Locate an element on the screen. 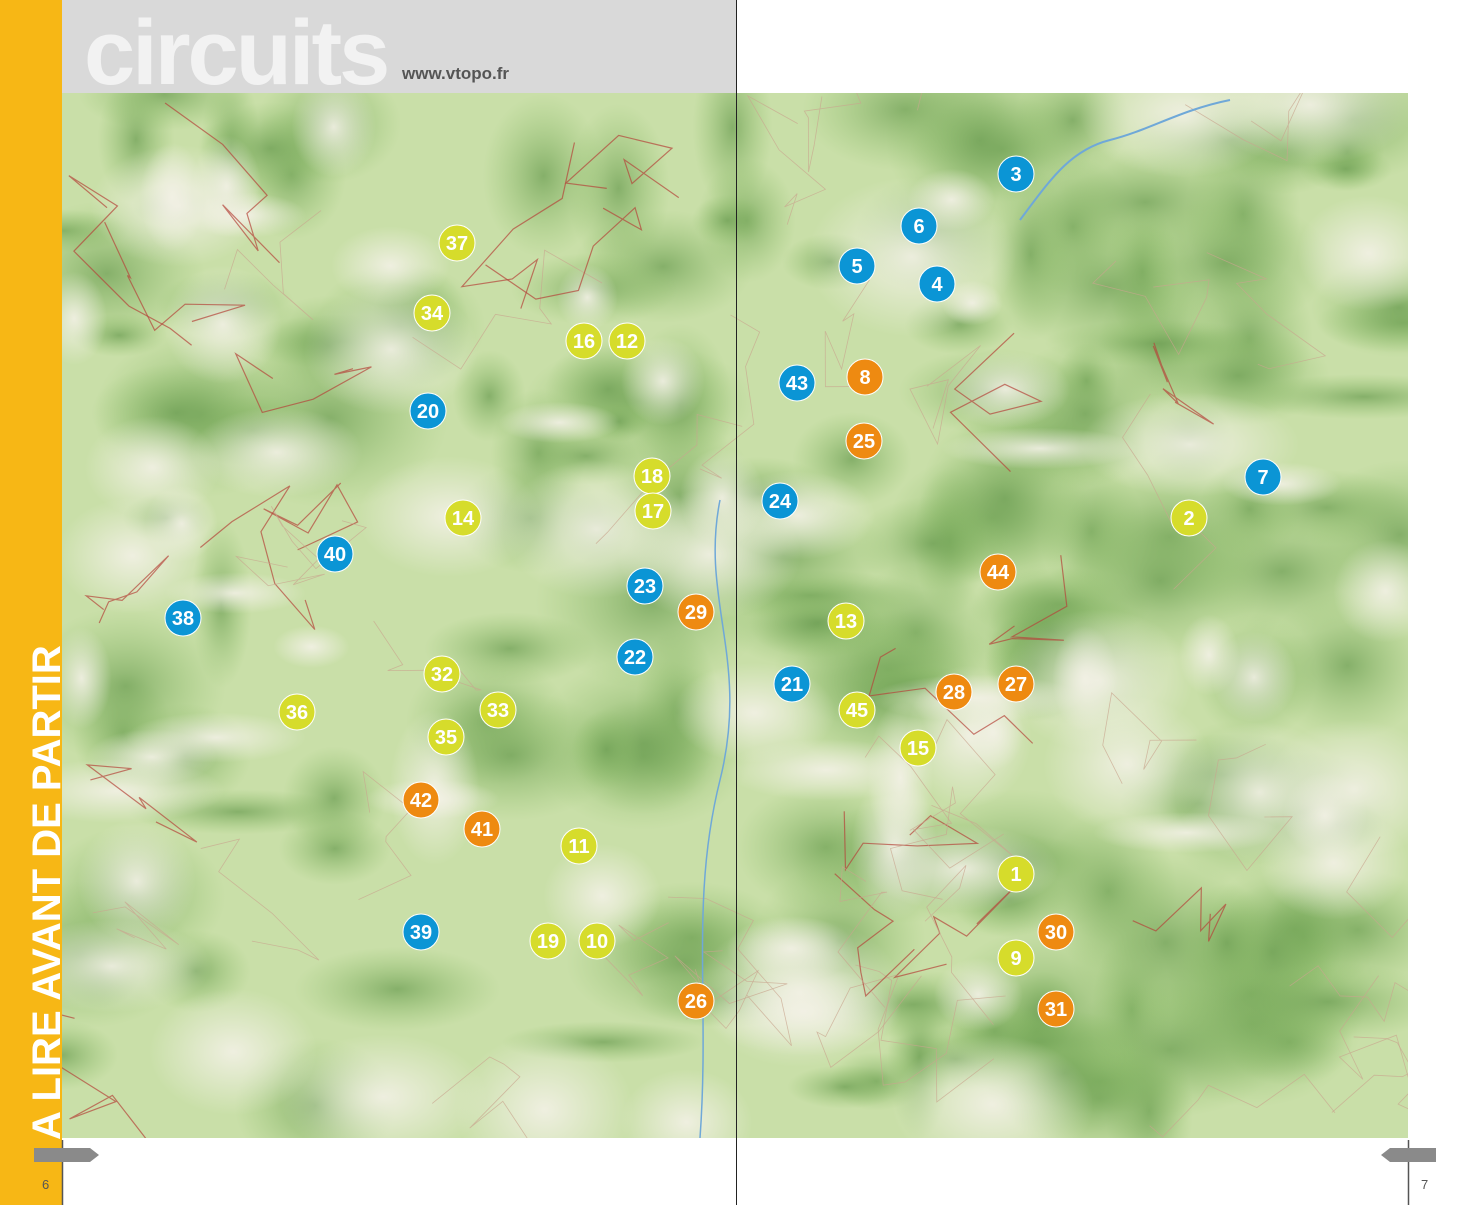  route-marker: 11 is located at coordinates (579, 846).